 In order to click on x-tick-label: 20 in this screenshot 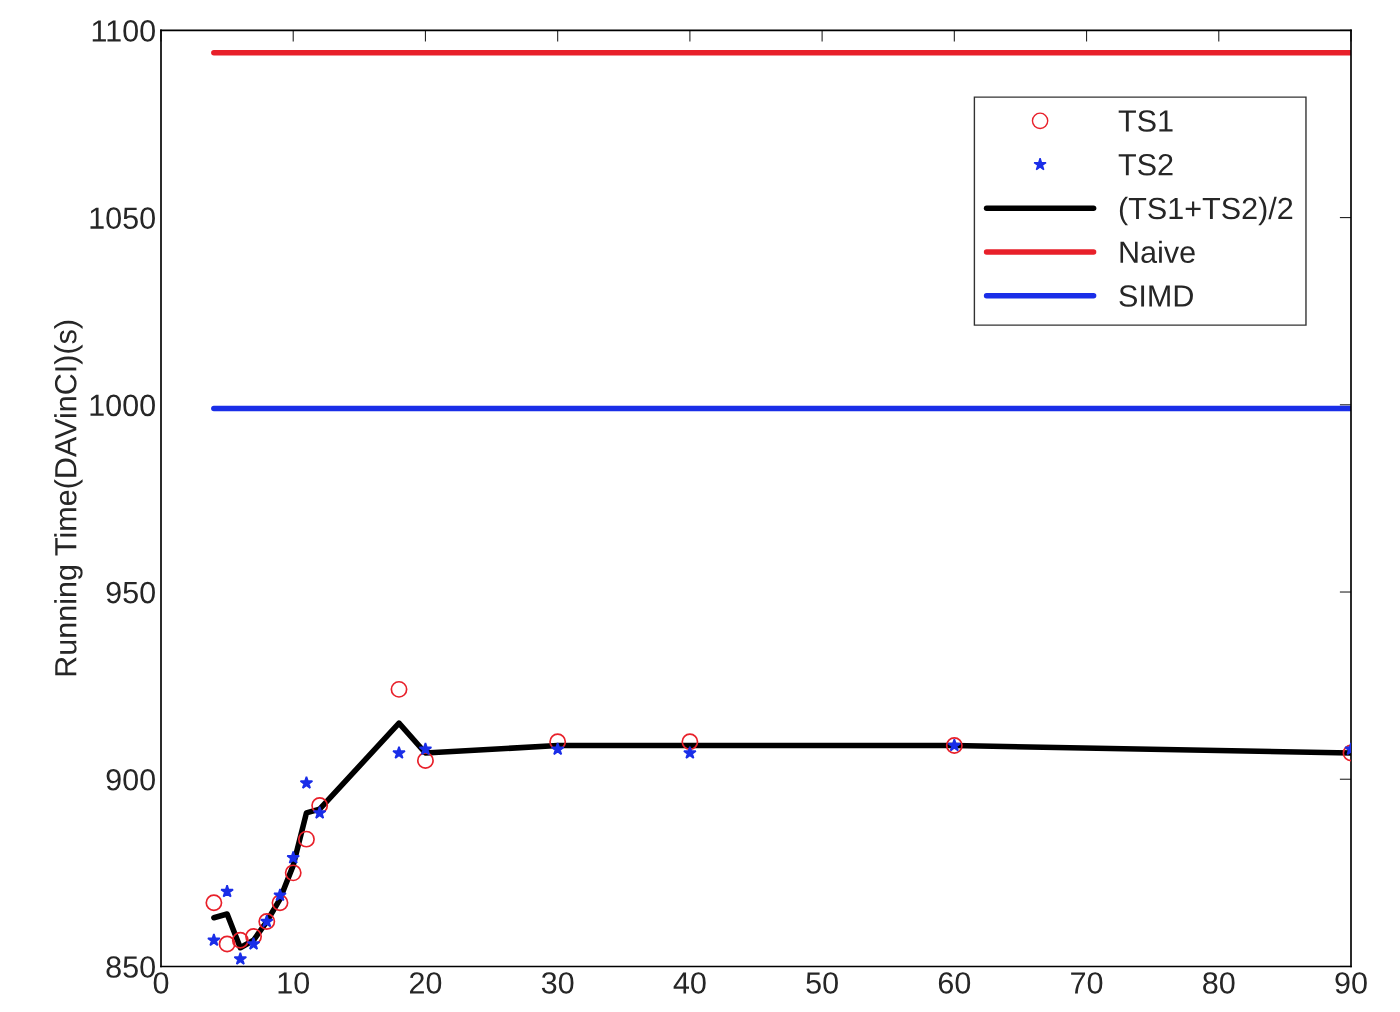, I will do `click(425, 983)`.